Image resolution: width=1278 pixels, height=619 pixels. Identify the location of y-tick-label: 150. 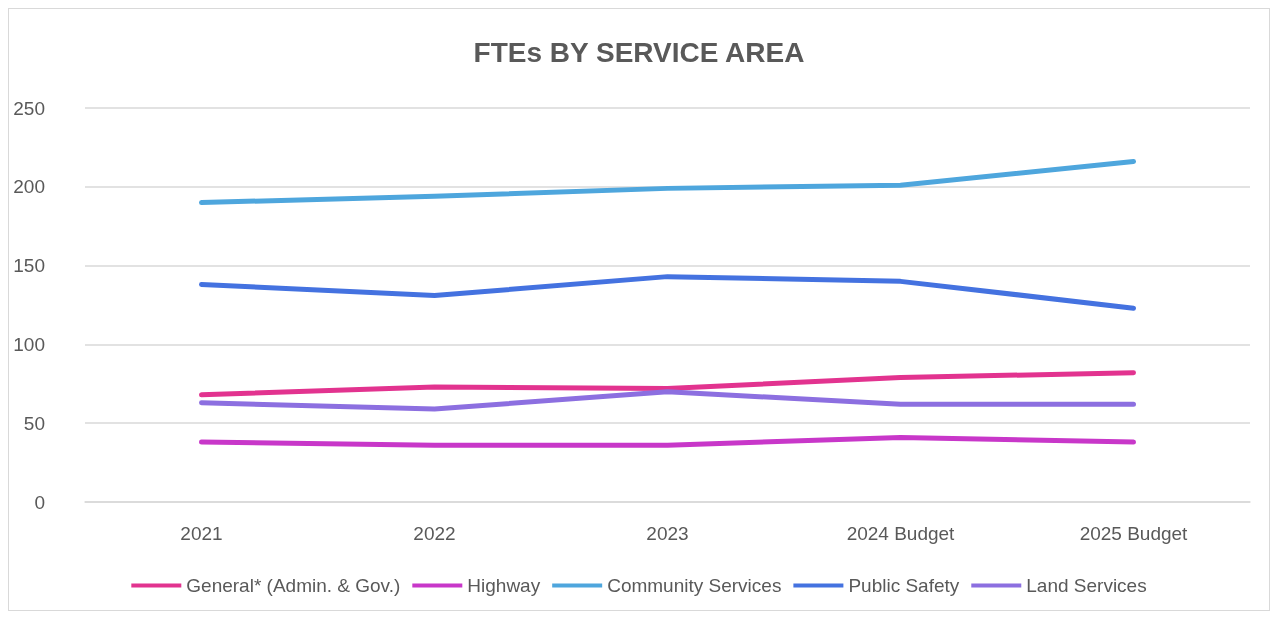
(29, 266).